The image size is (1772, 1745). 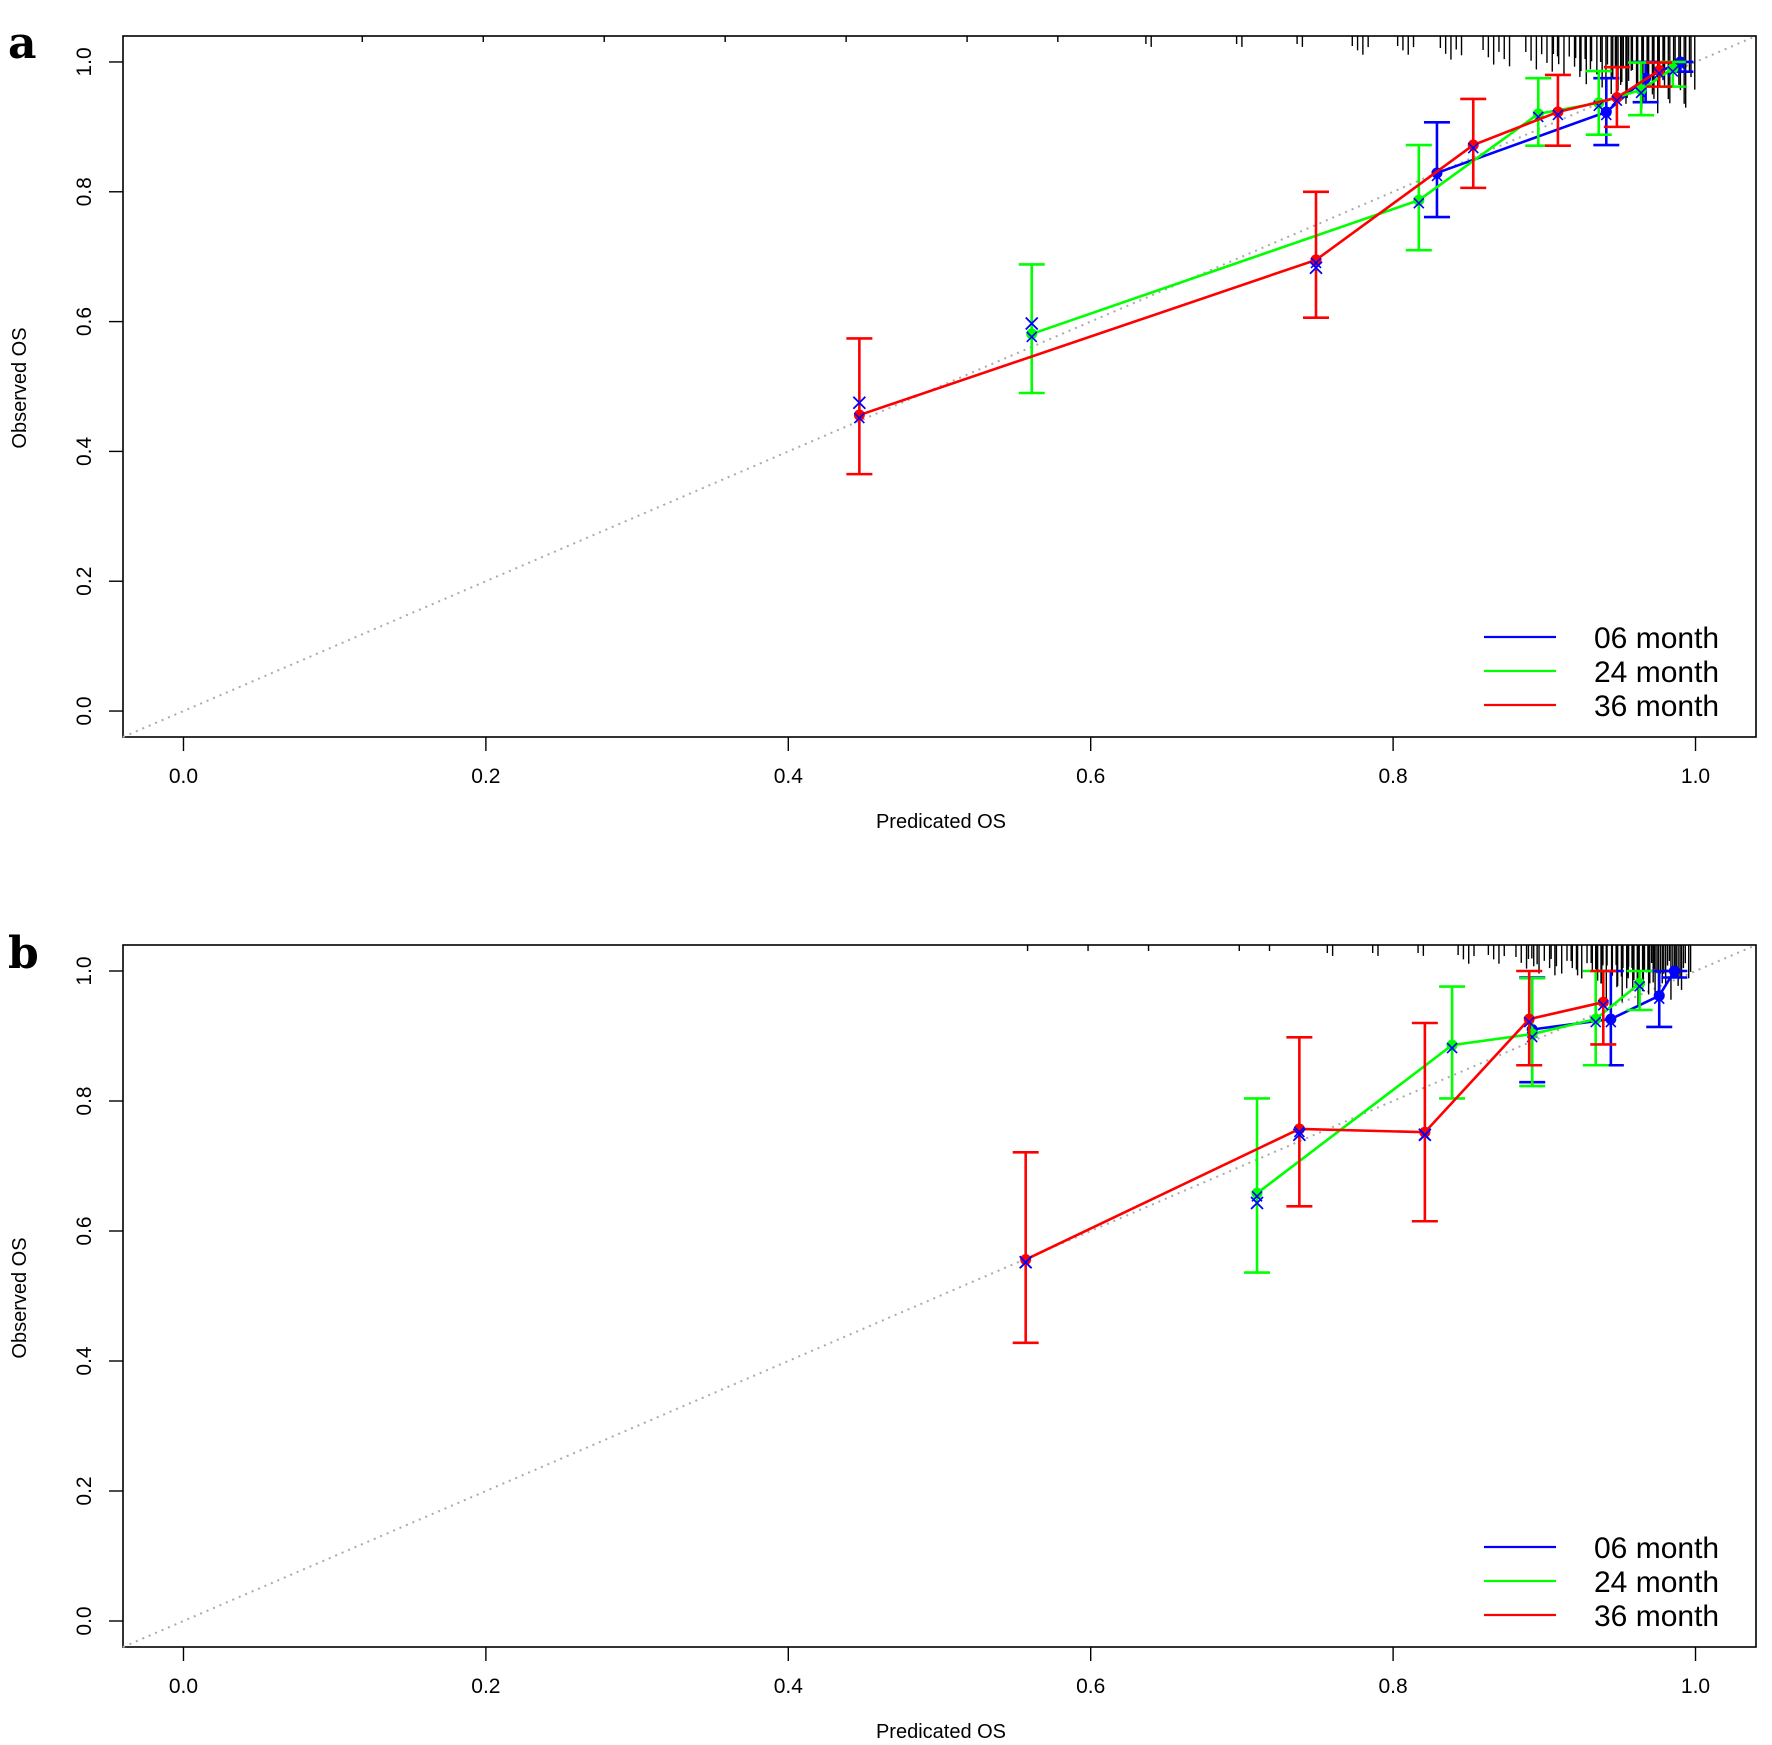 What do you see at coordinates (22, 43) in the screenshot?
I see `panel-label-a: a` at bounding box center [22, 43].